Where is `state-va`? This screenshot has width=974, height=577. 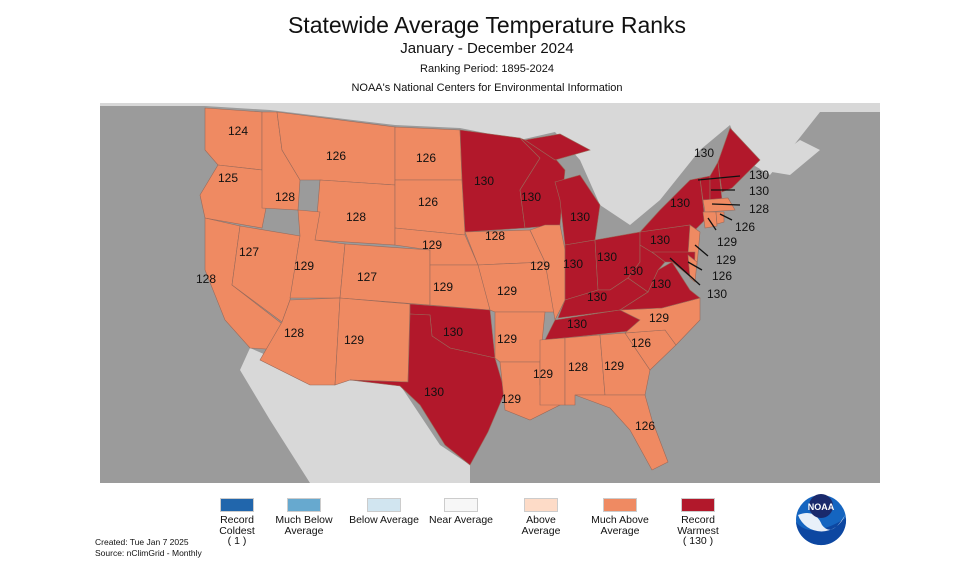
state-va is located at coordinates (659, 286).